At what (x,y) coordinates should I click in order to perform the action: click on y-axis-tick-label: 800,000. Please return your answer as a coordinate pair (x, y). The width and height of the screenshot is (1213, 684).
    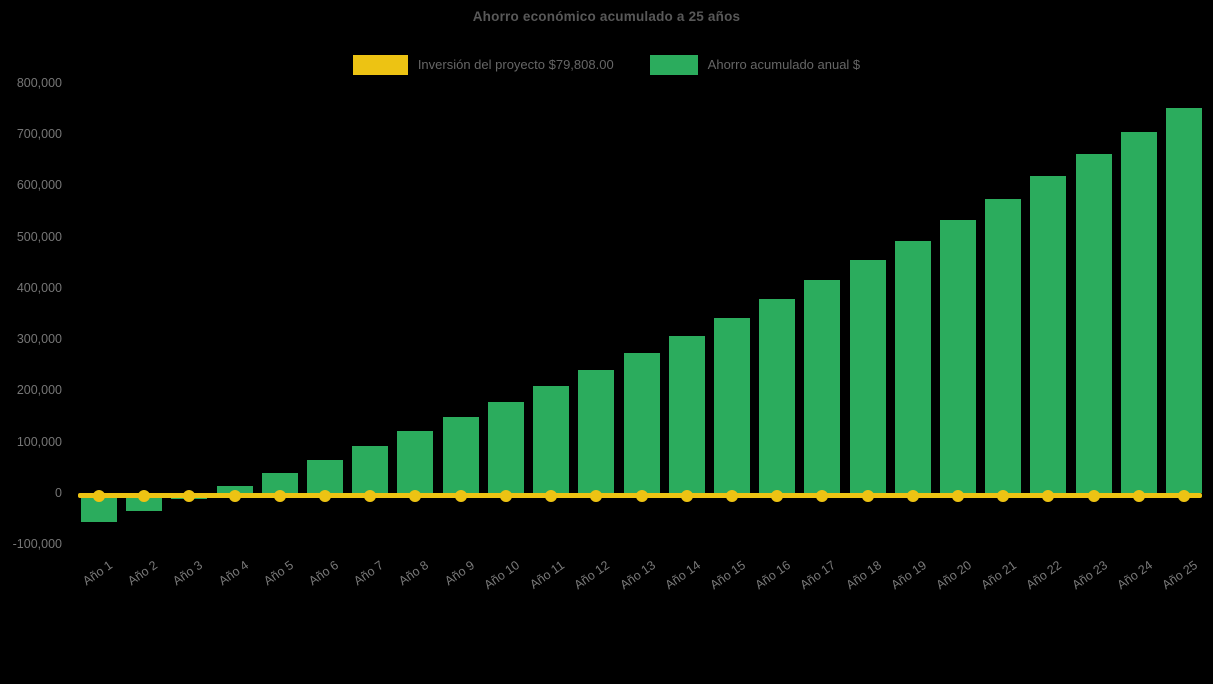
    Looking at the image, I should click on (39, 82).